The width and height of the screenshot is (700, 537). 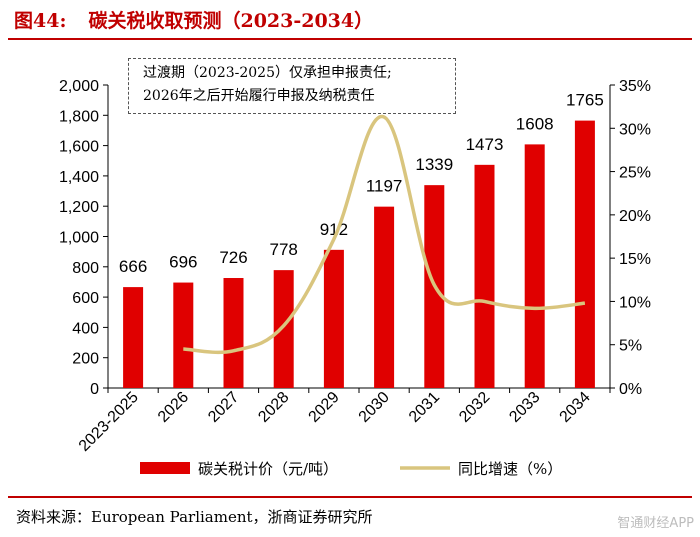 I want to click on figure-title: 图44: 碳关税收取预测（2023-2034）, so click(x=193, y=20).